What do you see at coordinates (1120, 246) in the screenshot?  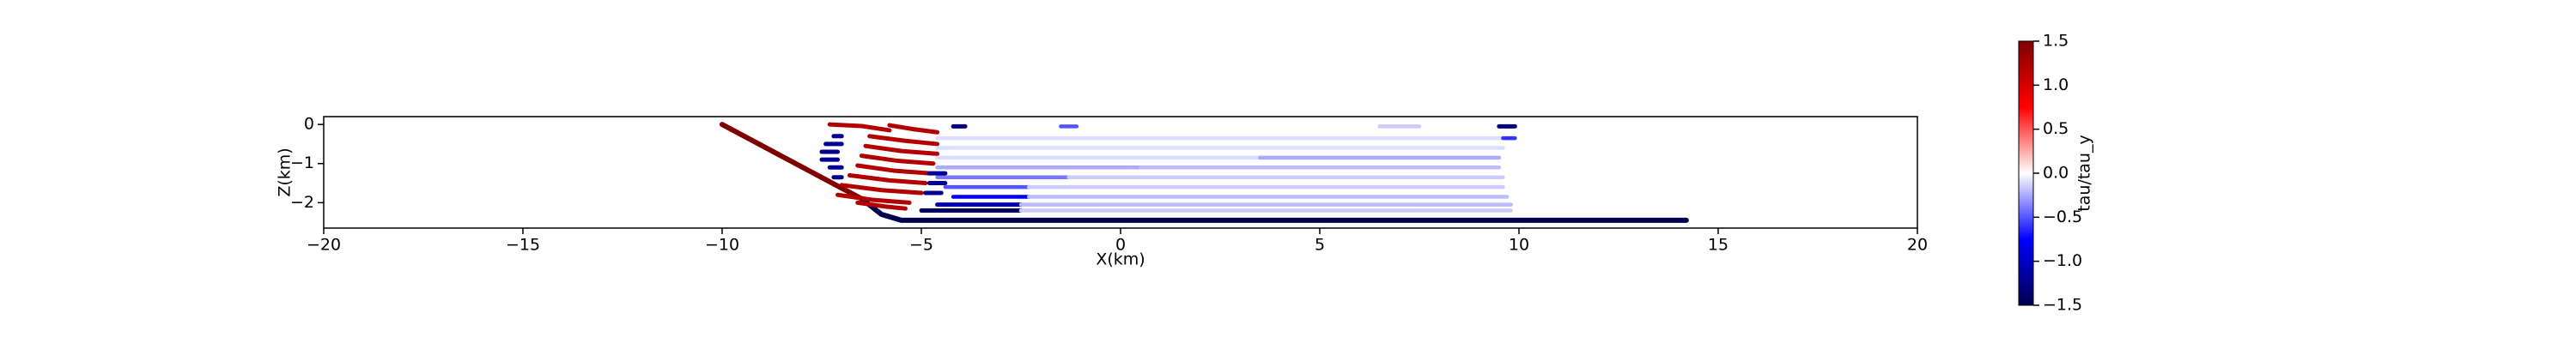 I see `x-tick-label: 0` at bounding box center [1120, 246].